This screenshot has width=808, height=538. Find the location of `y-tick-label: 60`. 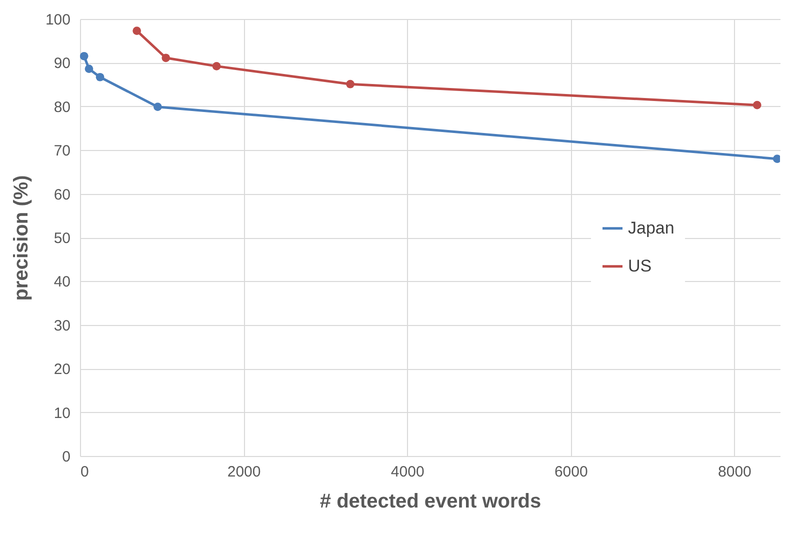

y-tick-label: 60 is located at coordinates (62, 195).